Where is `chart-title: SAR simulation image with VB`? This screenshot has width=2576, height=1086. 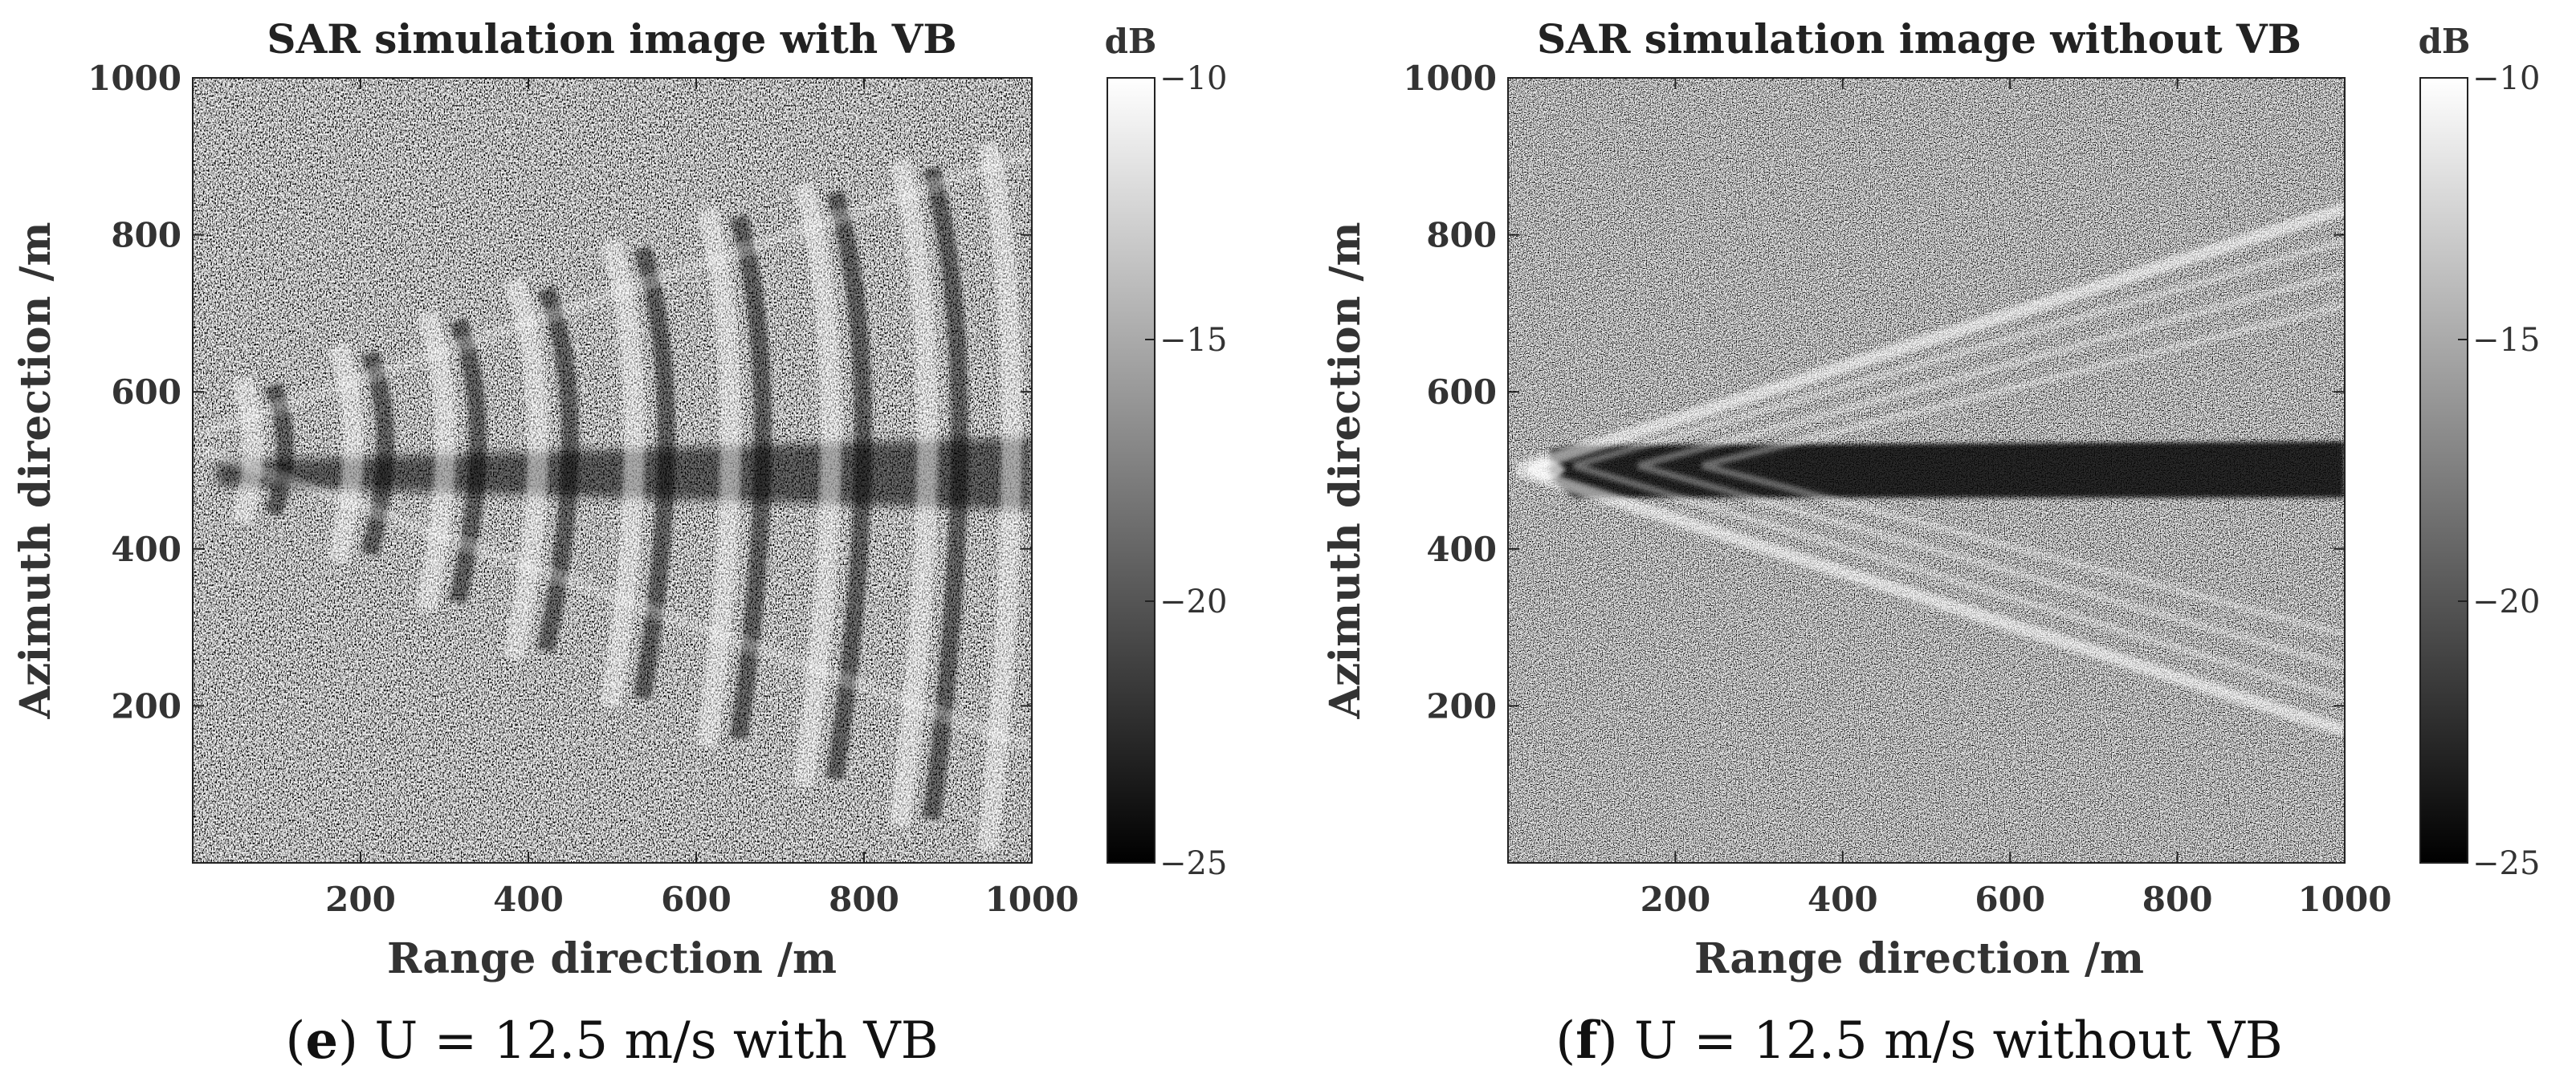 chart-title: SAR simulation image with VB is located at coordinates (611, 39).